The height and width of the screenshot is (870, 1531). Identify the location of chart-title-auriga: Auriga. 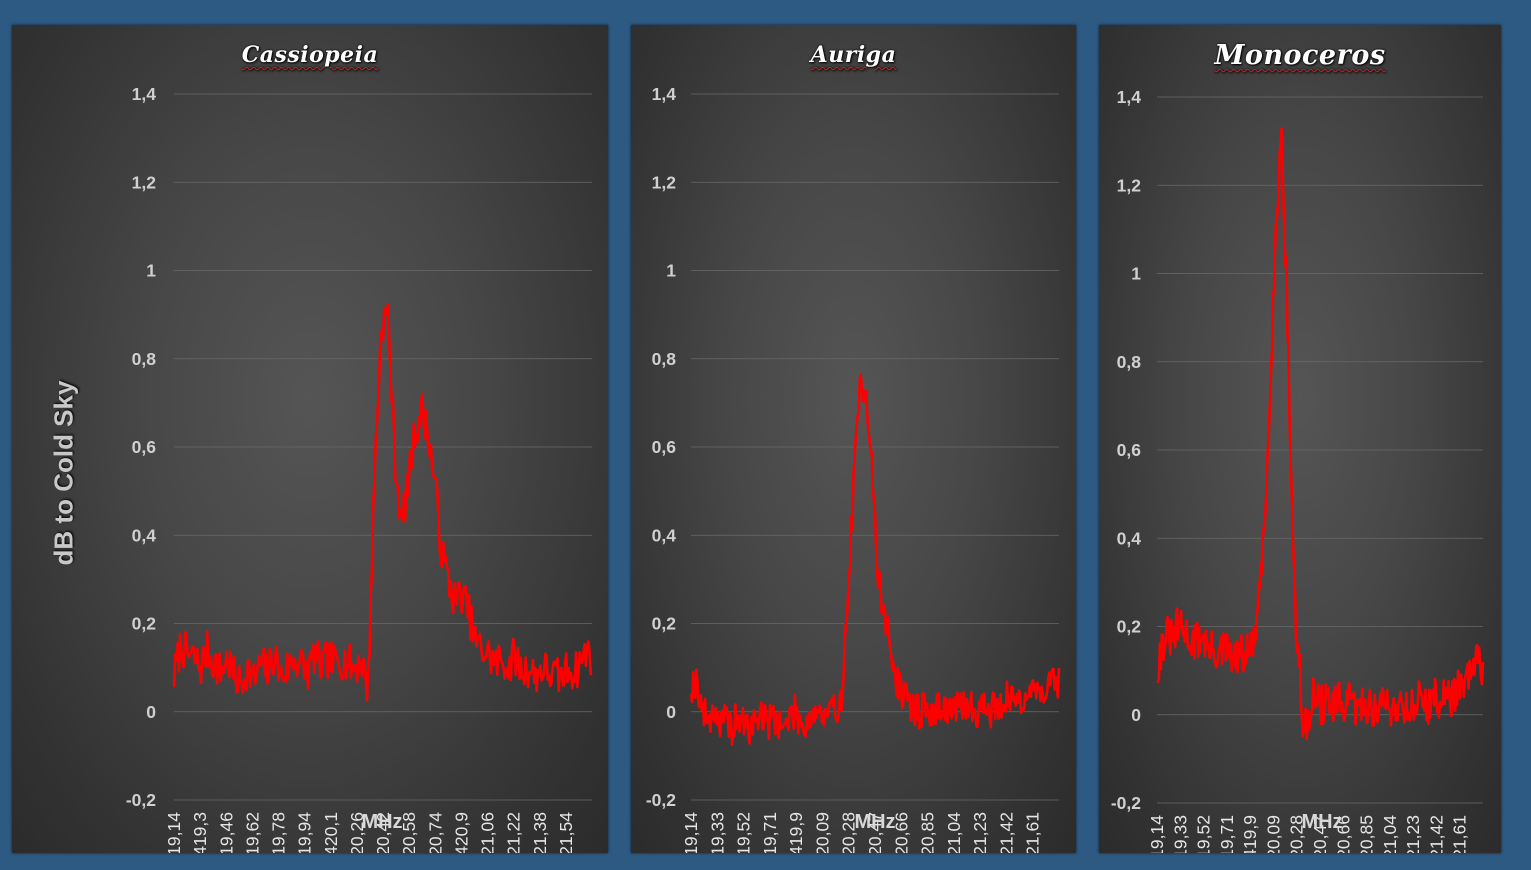
(853, 55).